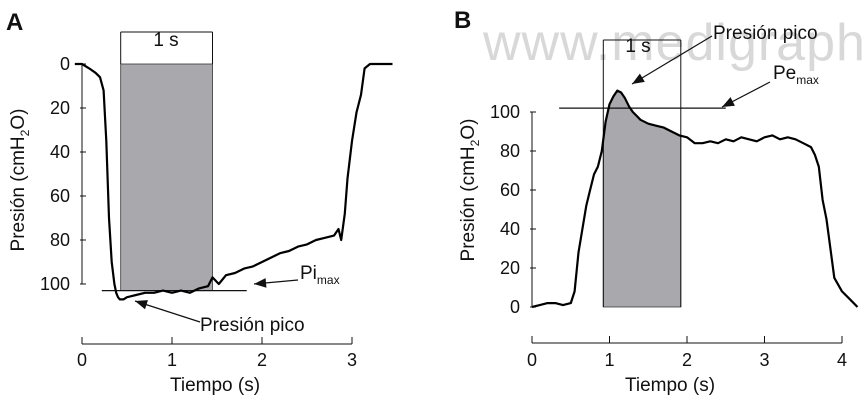 This screenshot has width=862, height=399. What do you see at coordinates (470, 190) in the screenshot?
I see `panel-b-y-axis-title: Presión (cmH2O)` at bounding box center [470, 190].